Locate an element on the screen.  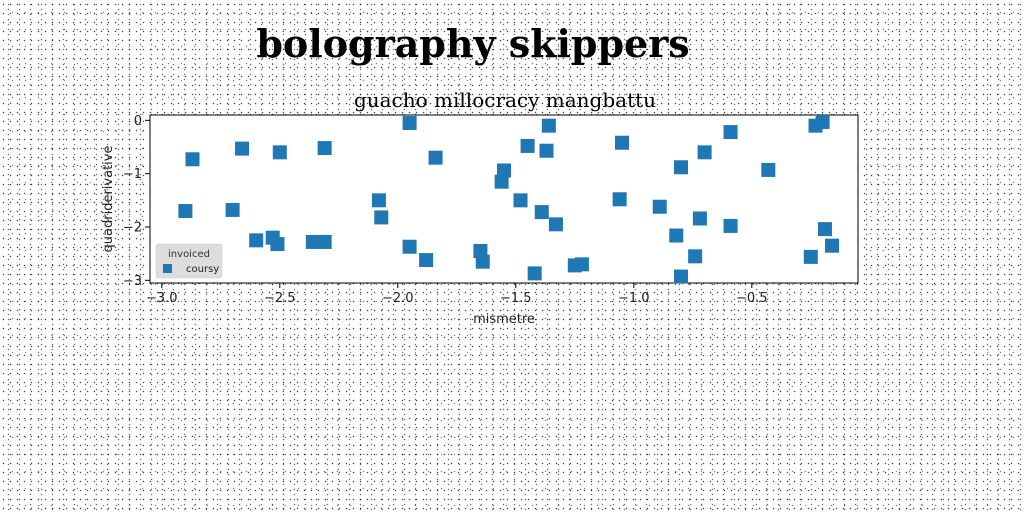
legend-title: invoiced is located at coordinates (189, 254).